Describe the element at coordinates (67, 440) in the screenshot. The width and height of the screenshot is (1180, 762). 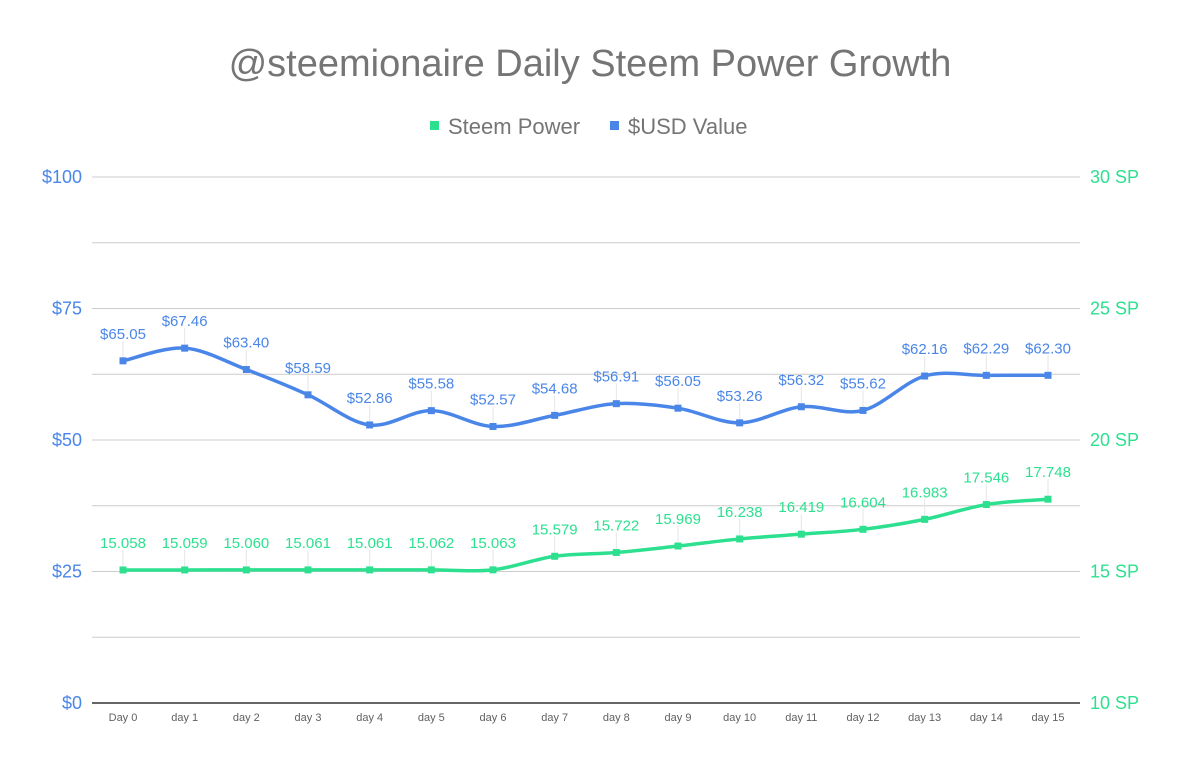
I see `left-axis-tick-label: $50` at that location.